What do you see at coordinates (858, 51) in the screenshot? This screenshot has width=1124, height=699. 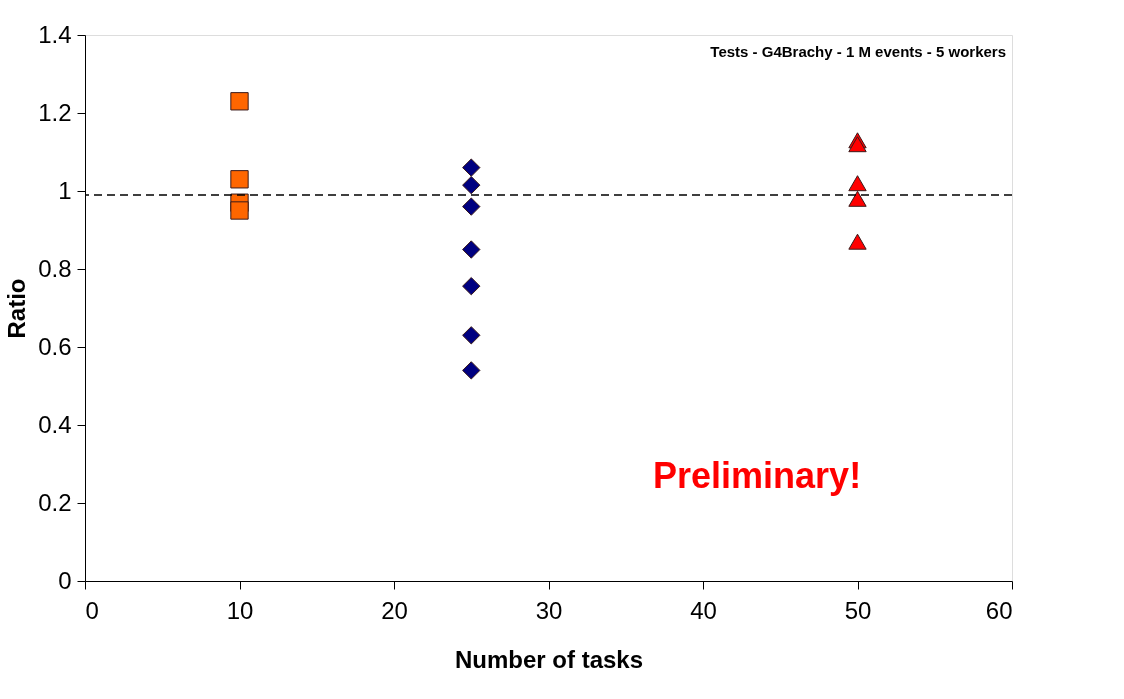 I see `text: Tests - G4Brachy - 1 M events - 5 workers` at bounding box center [858, 51].